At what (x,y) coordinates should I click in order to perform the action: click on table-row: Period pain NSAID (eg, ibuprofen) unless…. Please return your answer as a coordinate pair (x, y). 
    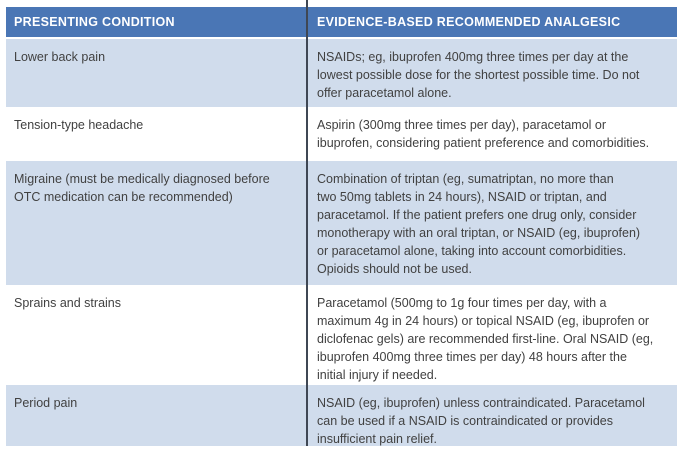
    Looking at the image, I should click on (341, 415).